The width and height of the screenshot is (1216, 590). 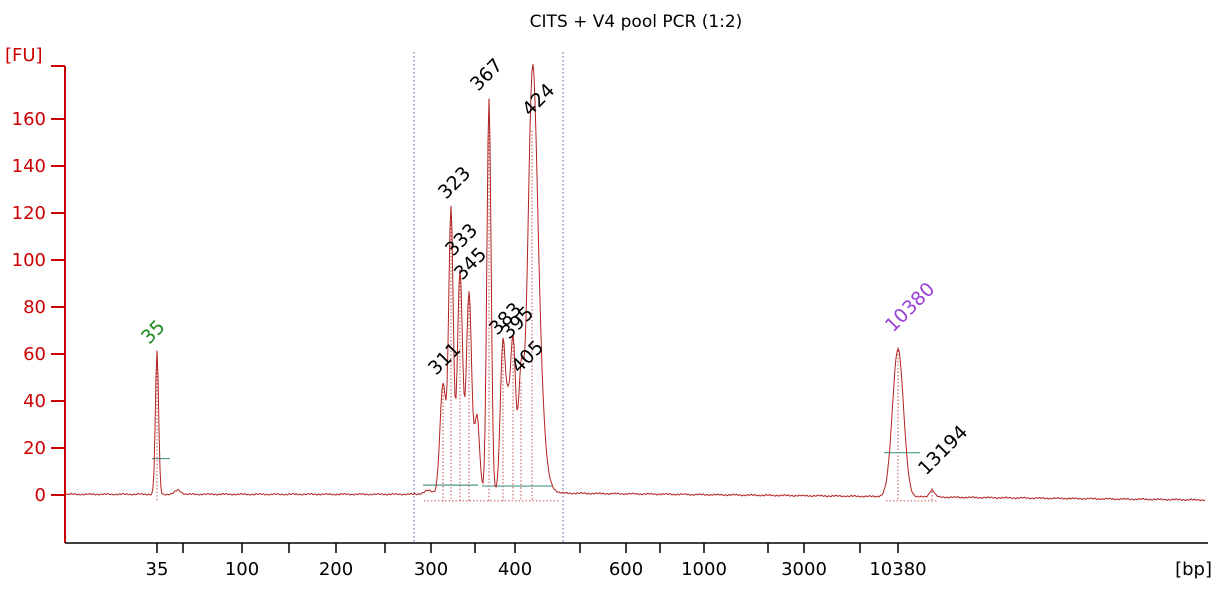 I want to click on peak-label: 13194, so click(x=943, y=450).